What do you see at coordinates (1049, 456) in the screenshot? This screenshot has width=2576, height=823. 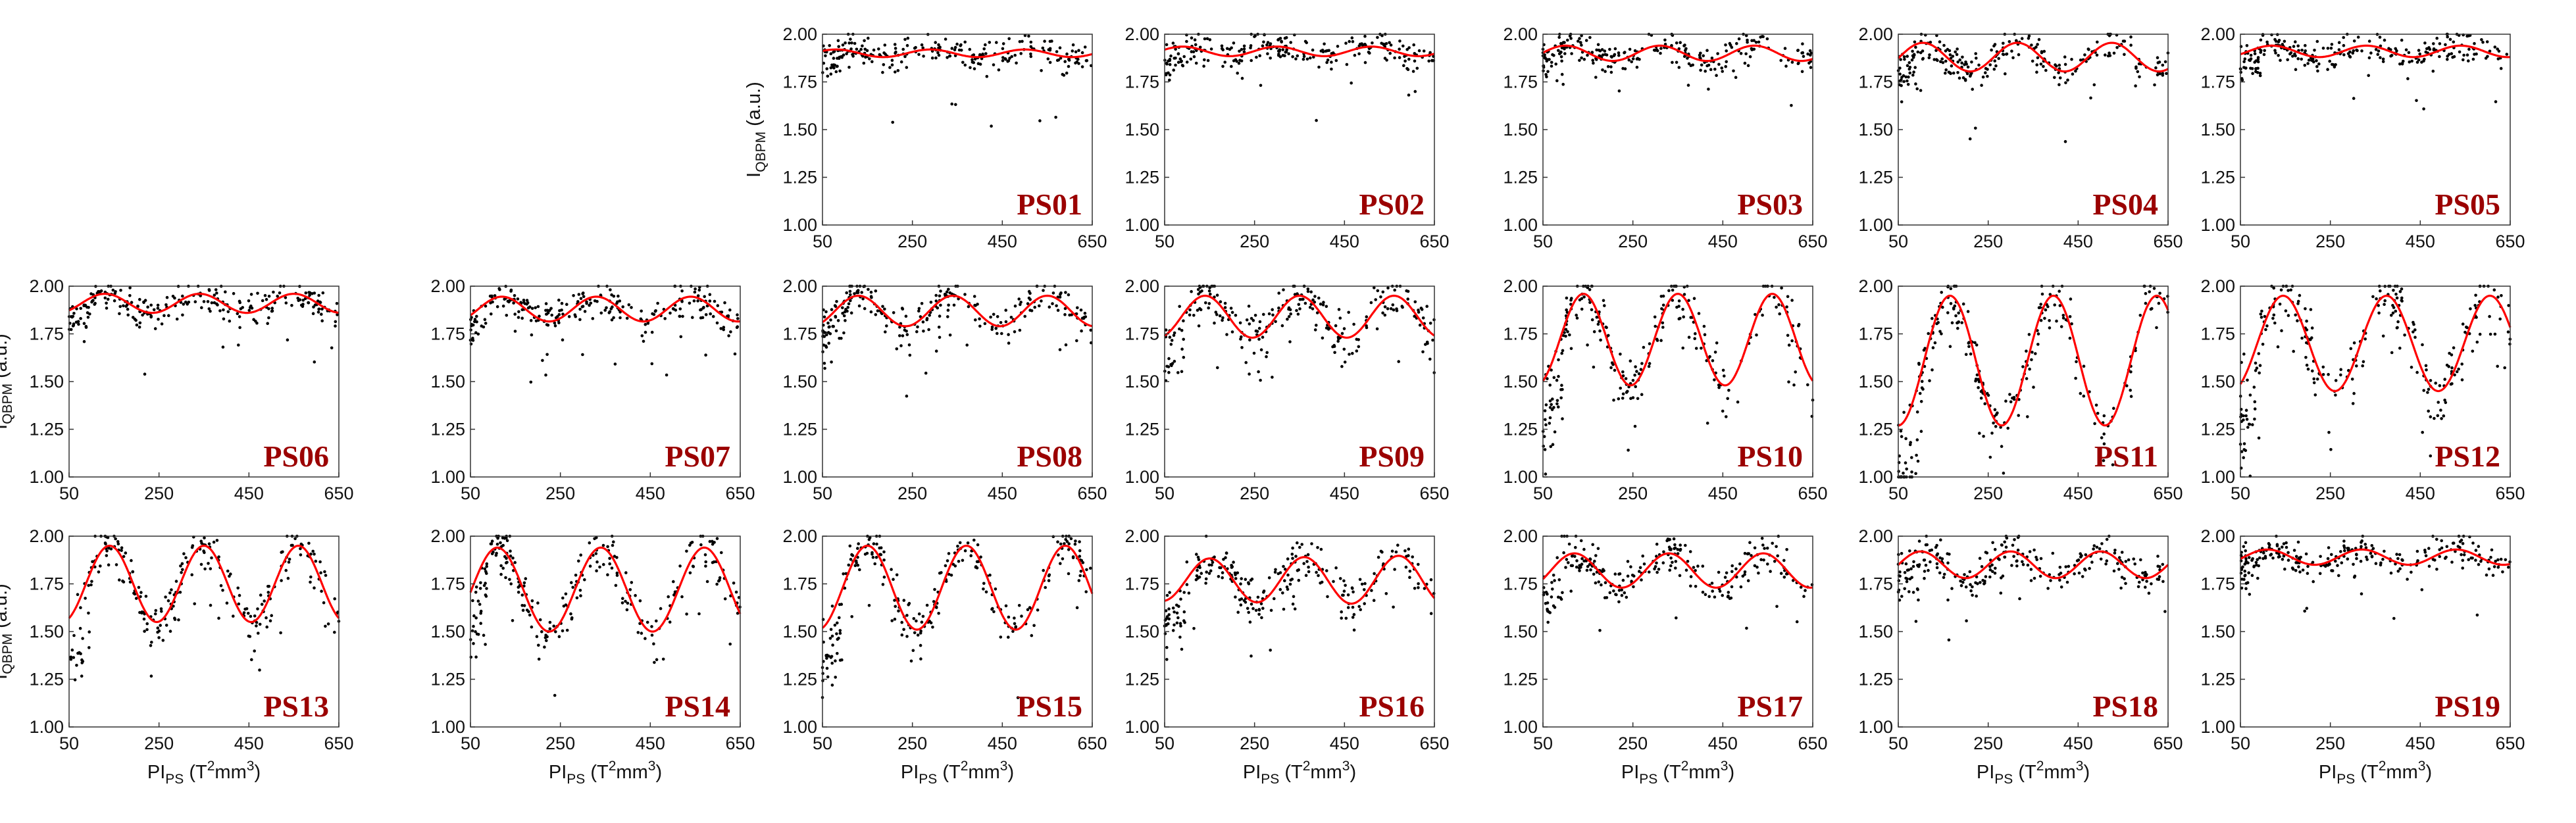 I see `panel-label: PS08` at bounding box center [1049, 456].